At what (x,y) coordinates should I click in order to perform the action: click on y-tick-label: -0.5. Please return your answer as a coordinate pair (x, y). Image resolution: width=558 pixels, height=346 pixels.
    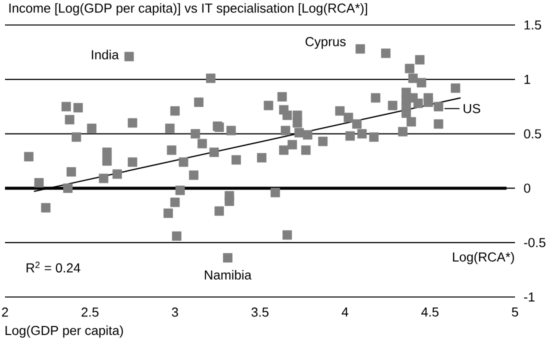
    Looking at the image, I should click on (535, 243).